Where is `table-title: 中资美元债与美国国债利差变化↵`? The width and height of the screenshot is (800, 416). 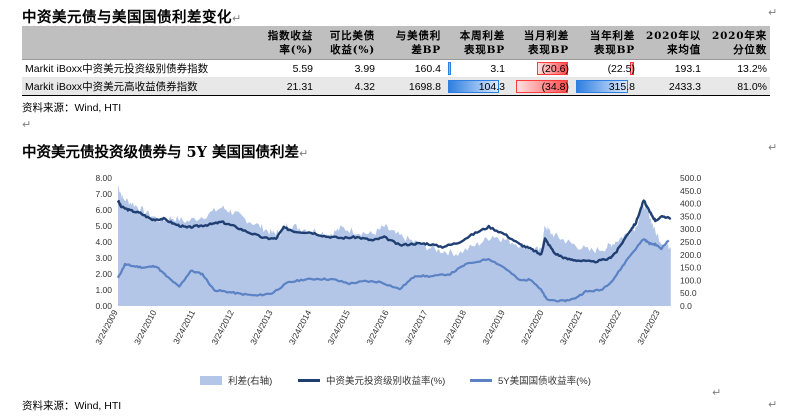
table-title: 中资美元债与美国国债利差变化↵ is located at coordinates (132, 17).